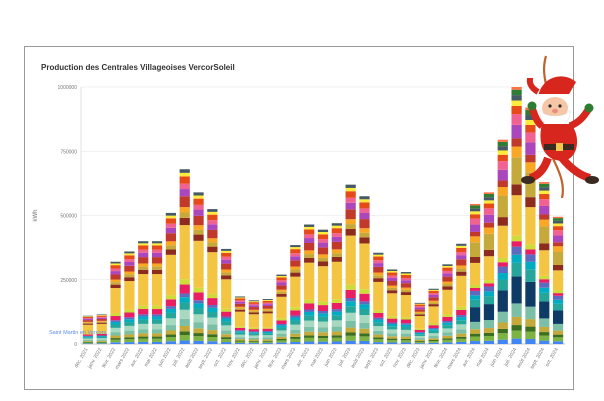 This screenshot has width=604, height=401. What do you see at coordinates (68, 217) in the screenshot?
I see `y-tick-label: 500000` at bounding box center [68, 217].